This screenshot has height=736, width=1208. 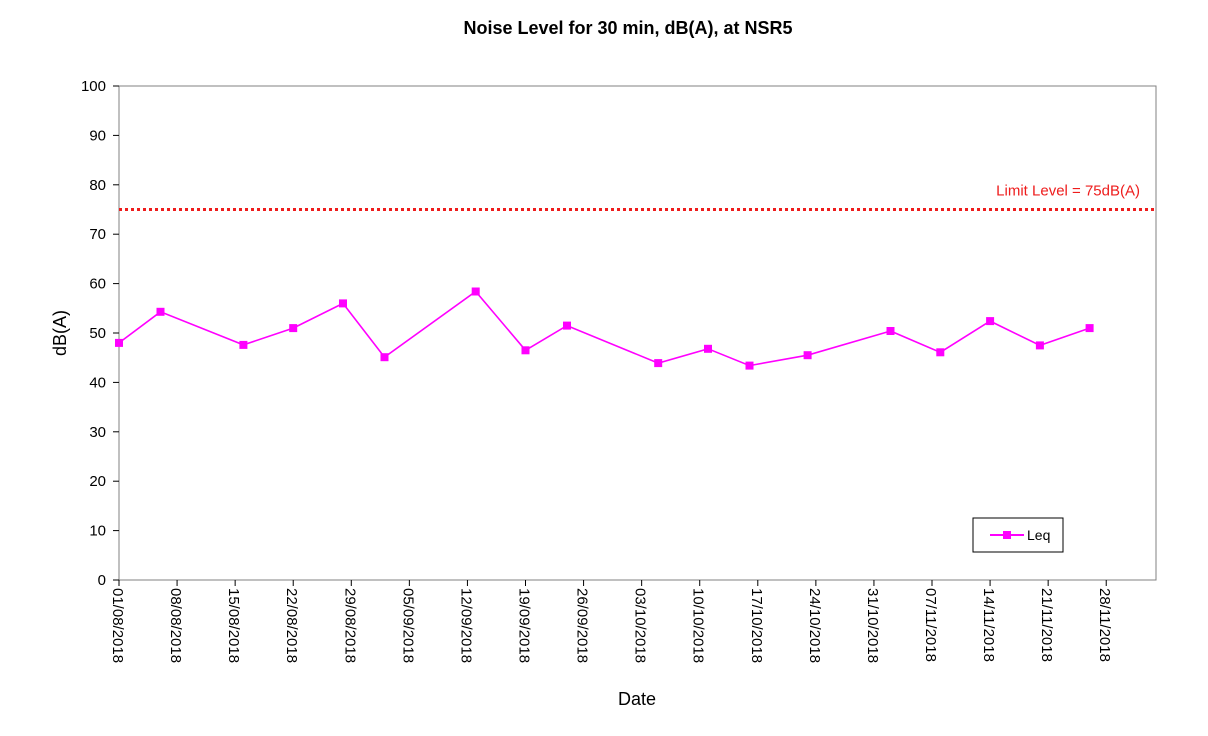 What do you see at coordinates (102, 580) in the screenshot?
I see `y-tick-label: 0` at bounding box center [102, 580].